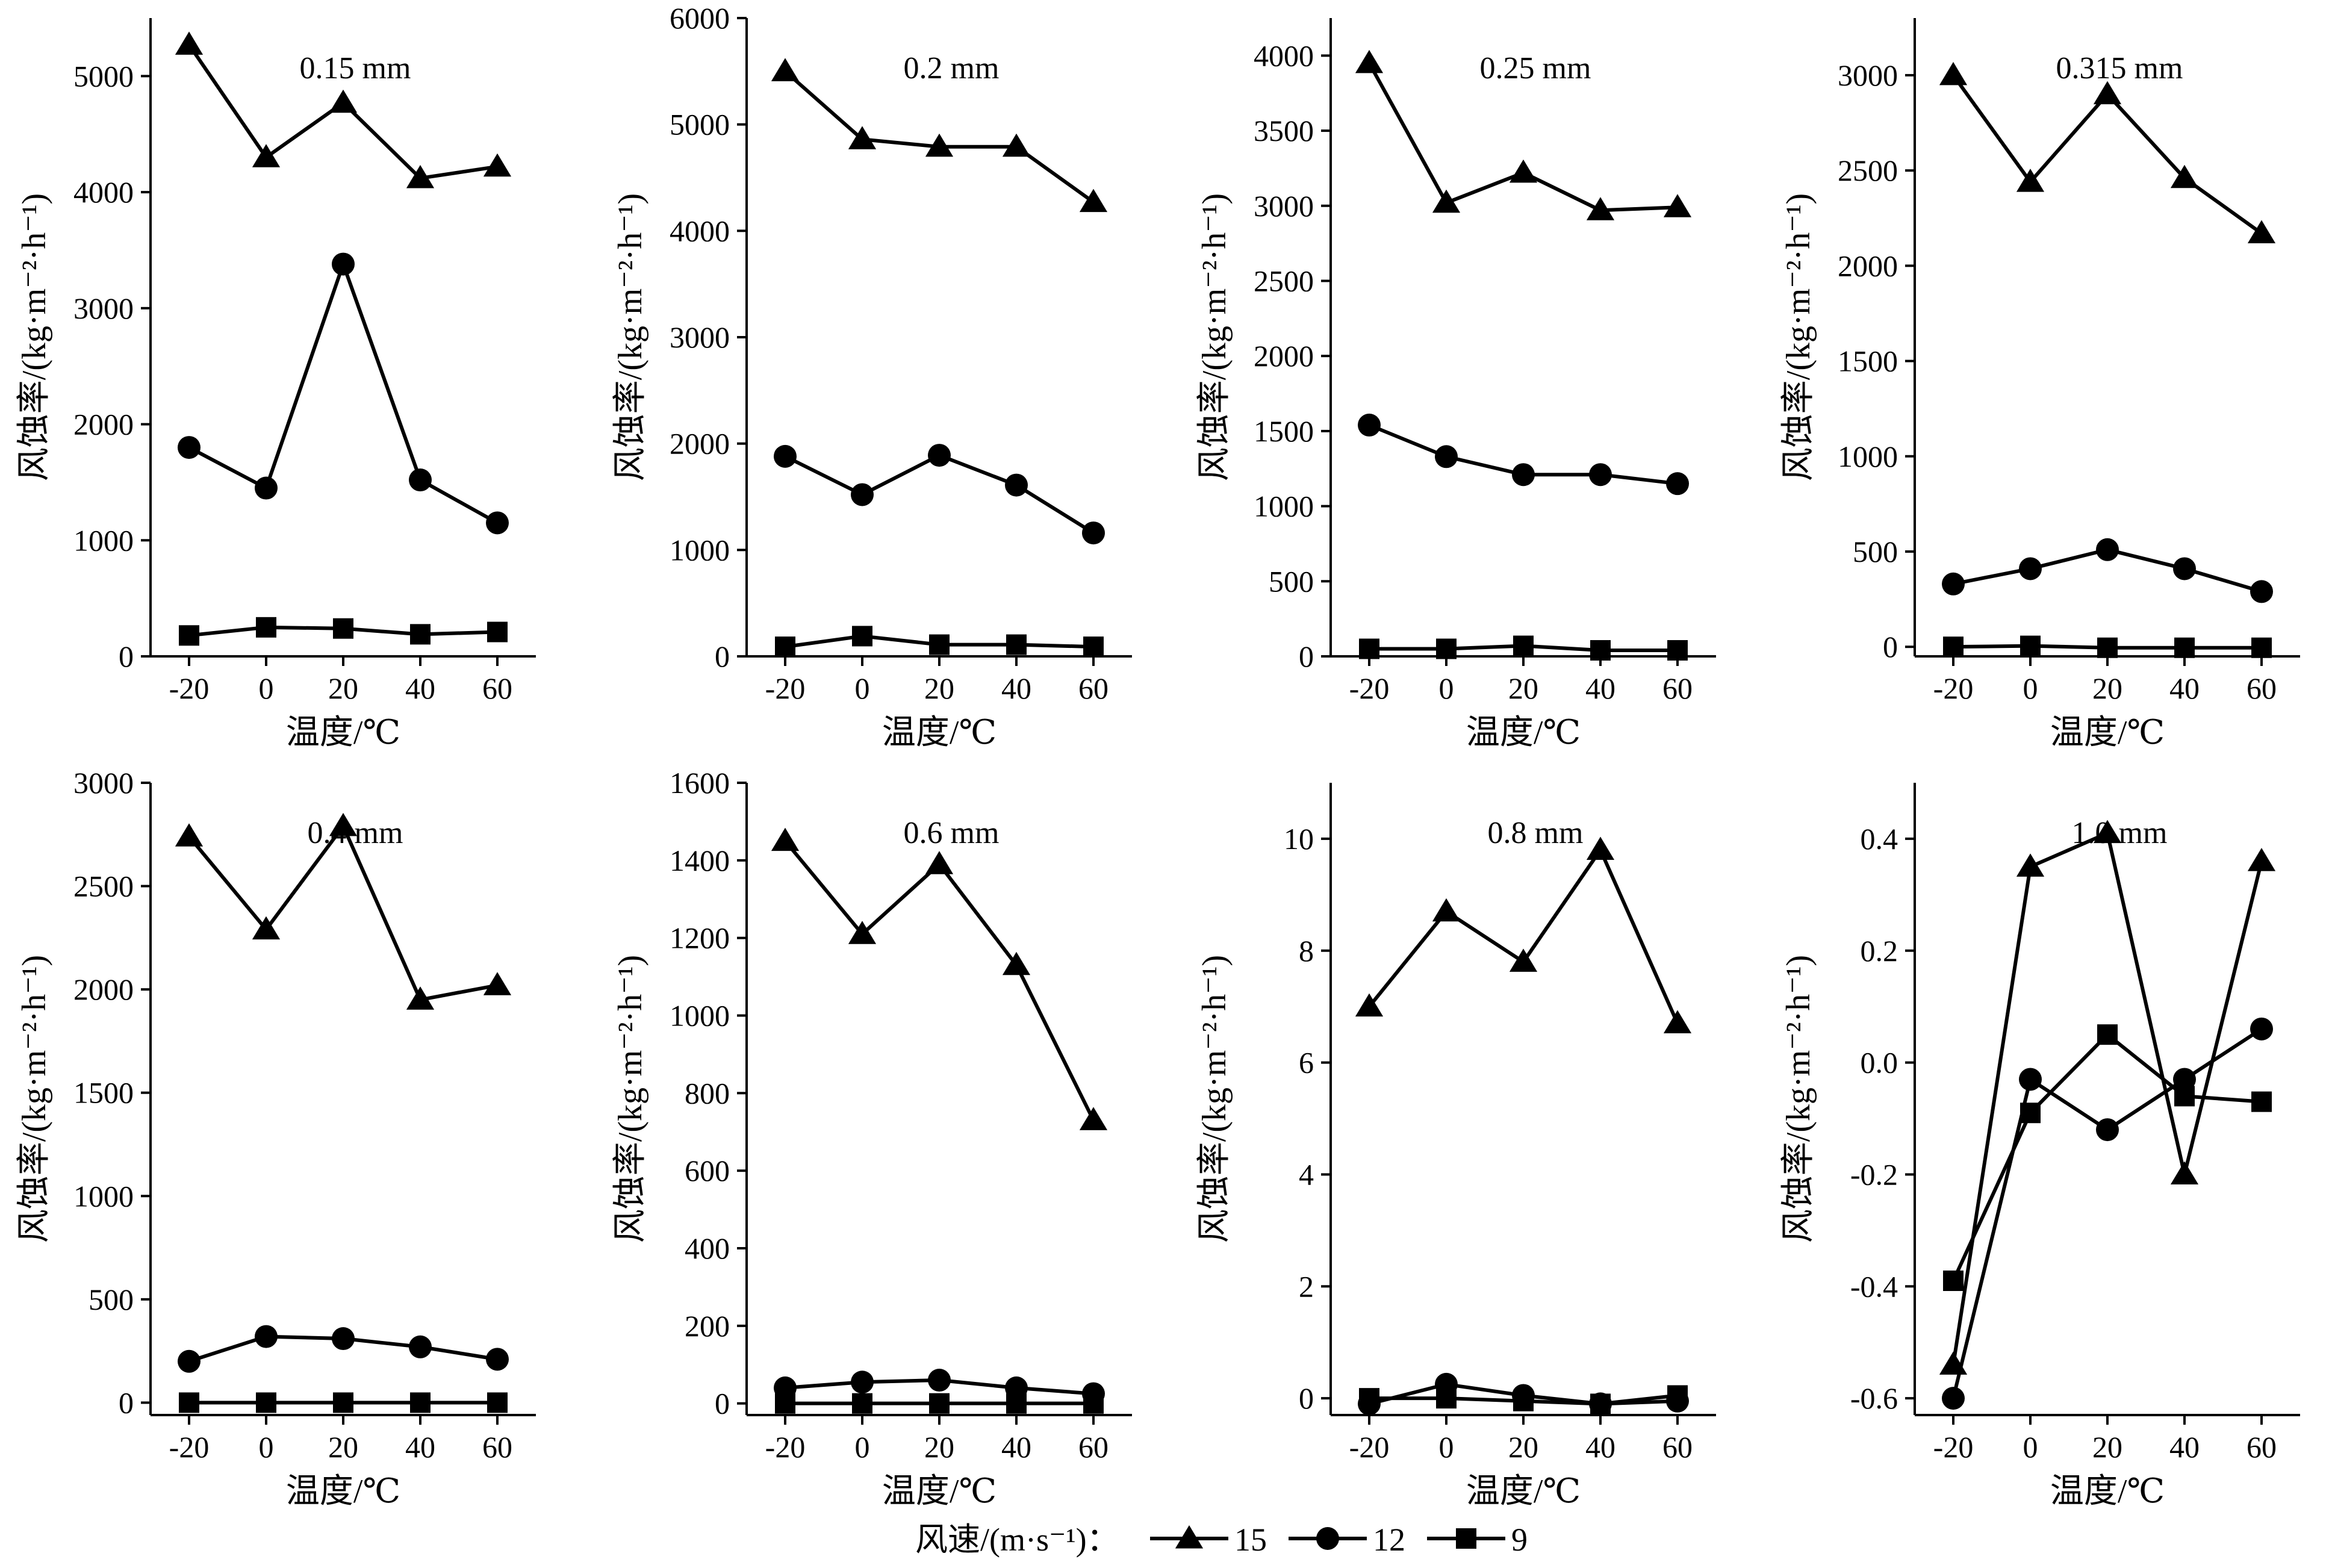 The height and width of the screenshot is (1568, 2329). I want to click on y-tick-label: 0.4, so click(1879, 839).